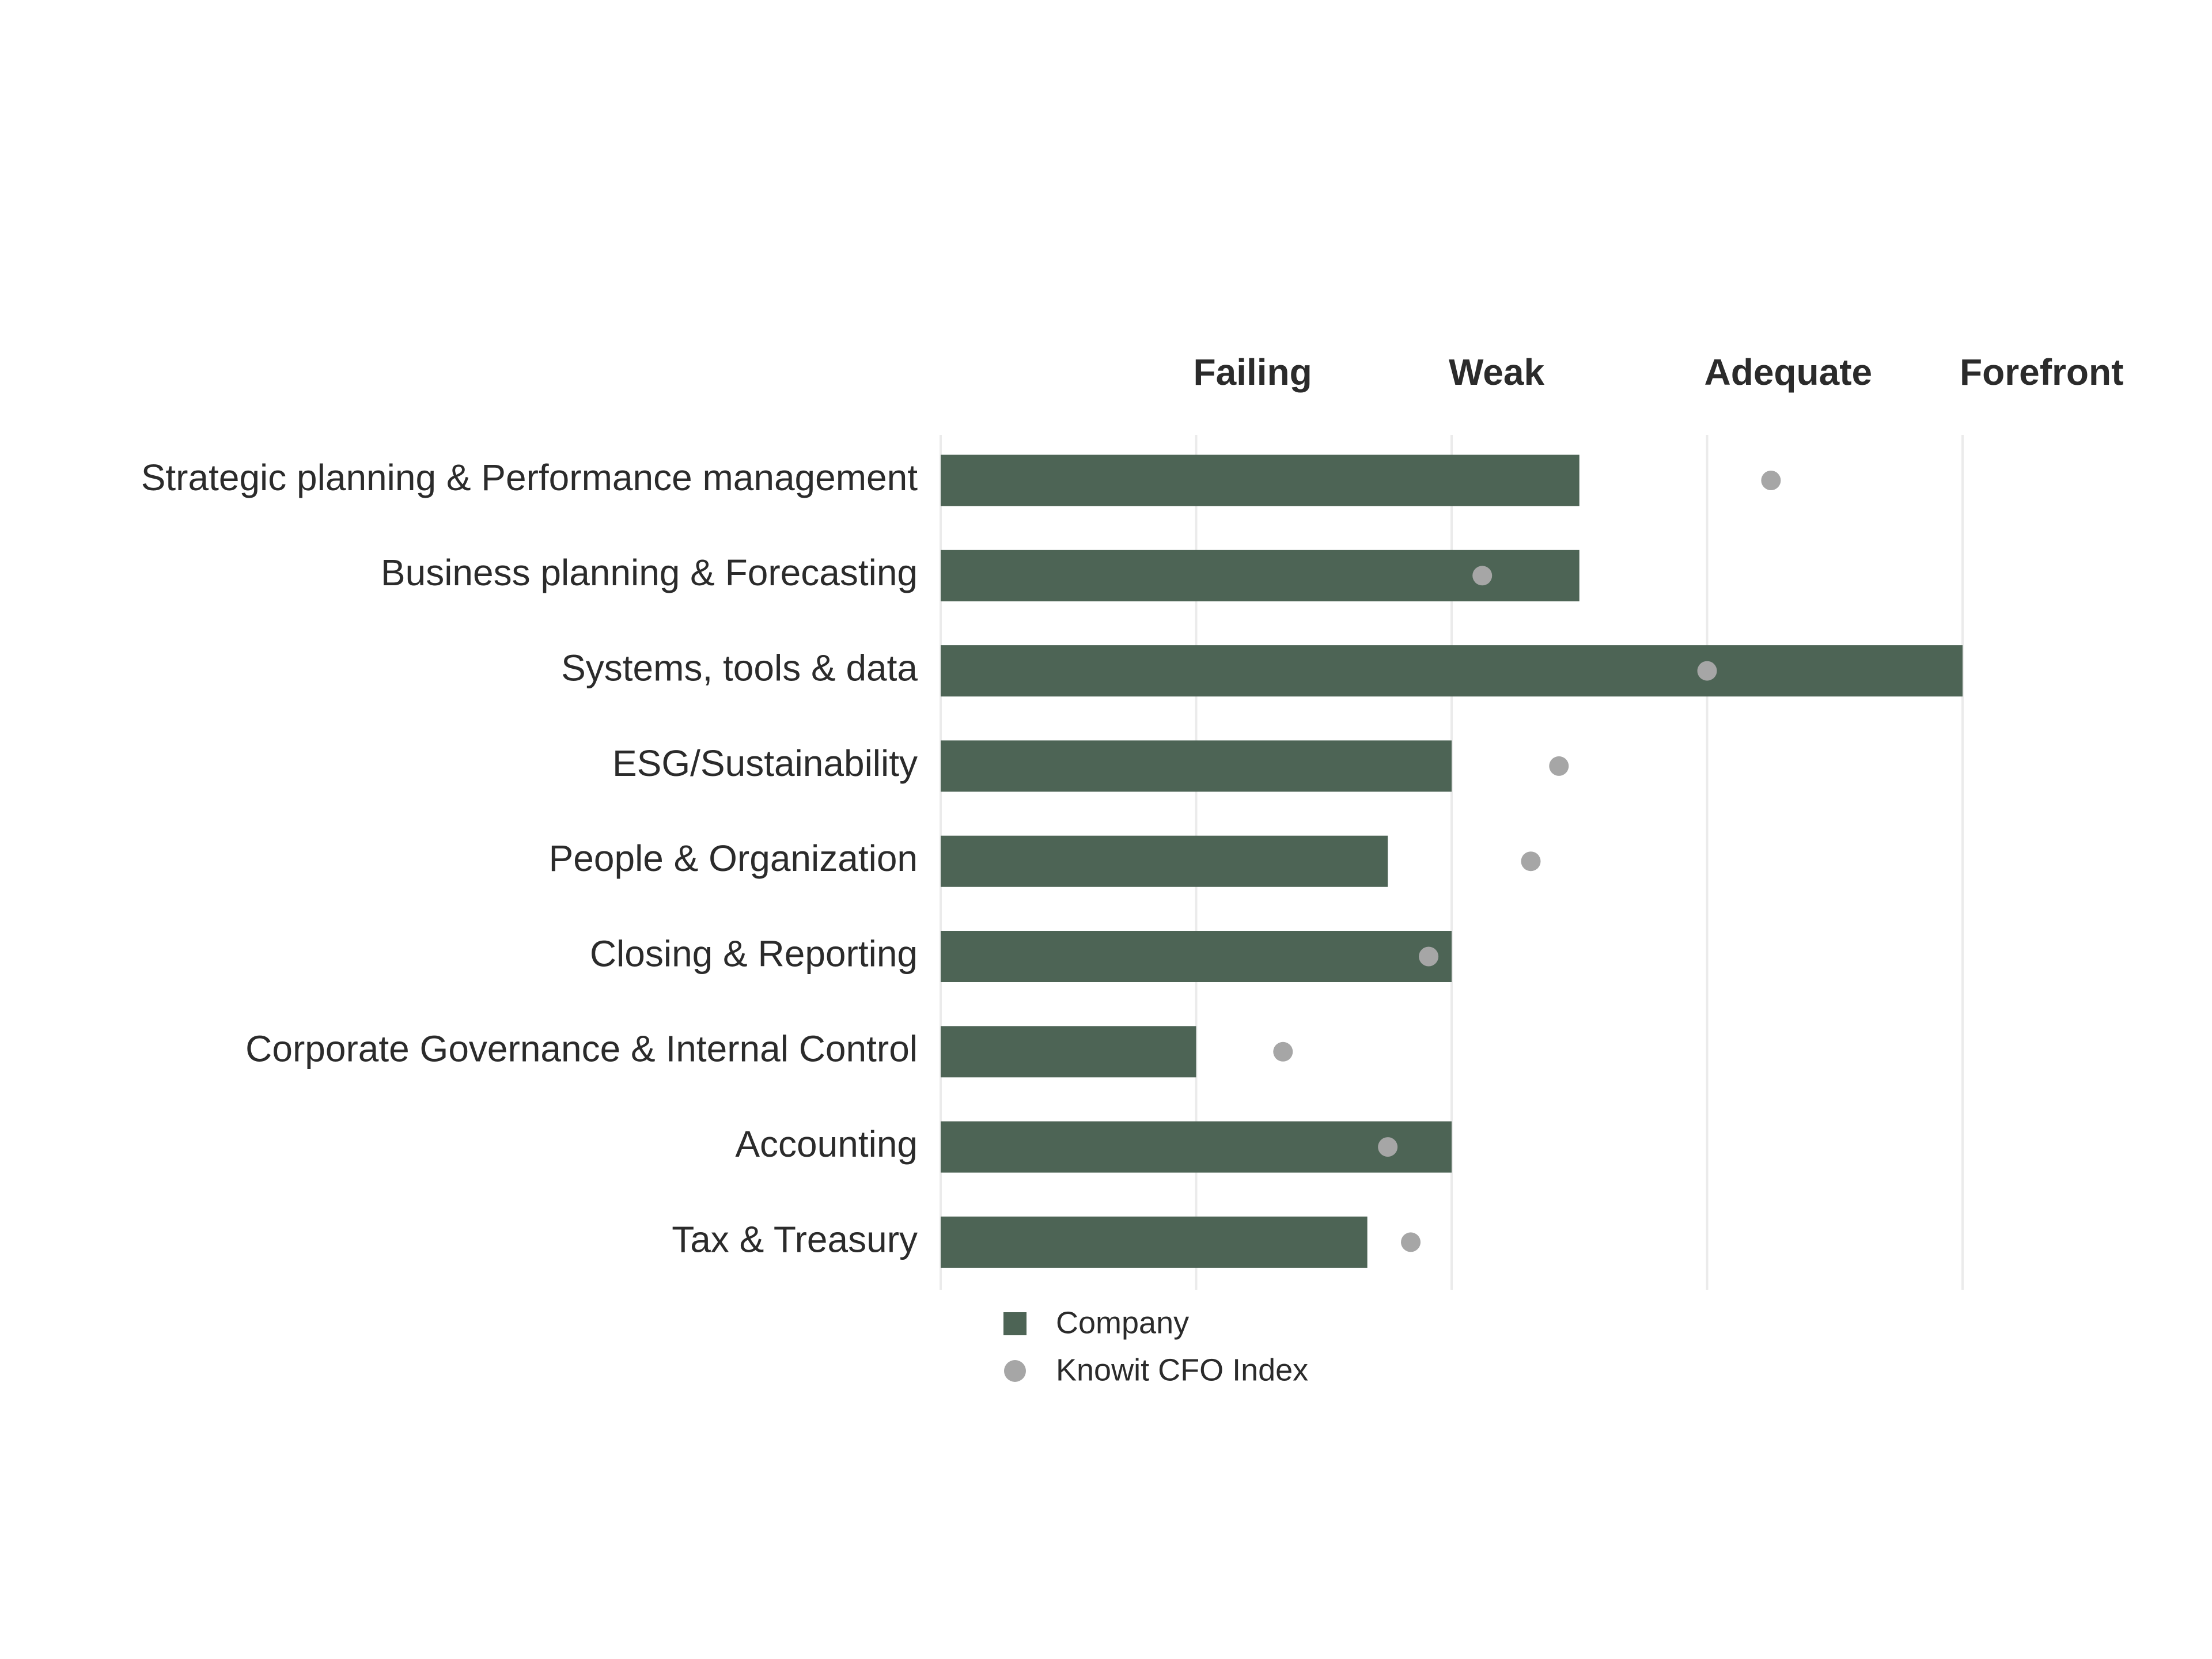 The image size is (2212, 1659). Describe the element at coordinates (1253, 372) in the screenshot. I see `x-tick-label: Failing` at that location.